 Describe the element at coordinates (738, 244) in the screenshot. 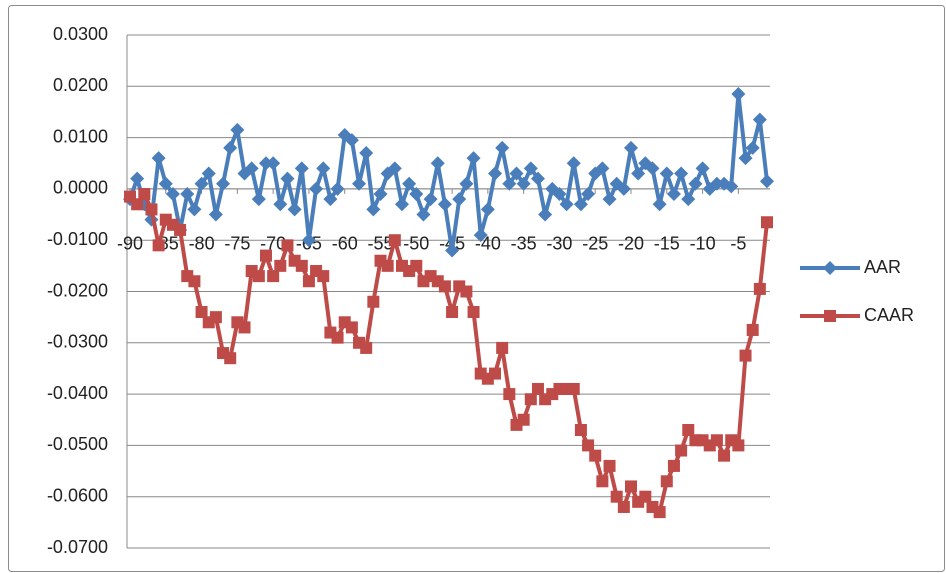

I see `x-tick-label: -5` at that location.